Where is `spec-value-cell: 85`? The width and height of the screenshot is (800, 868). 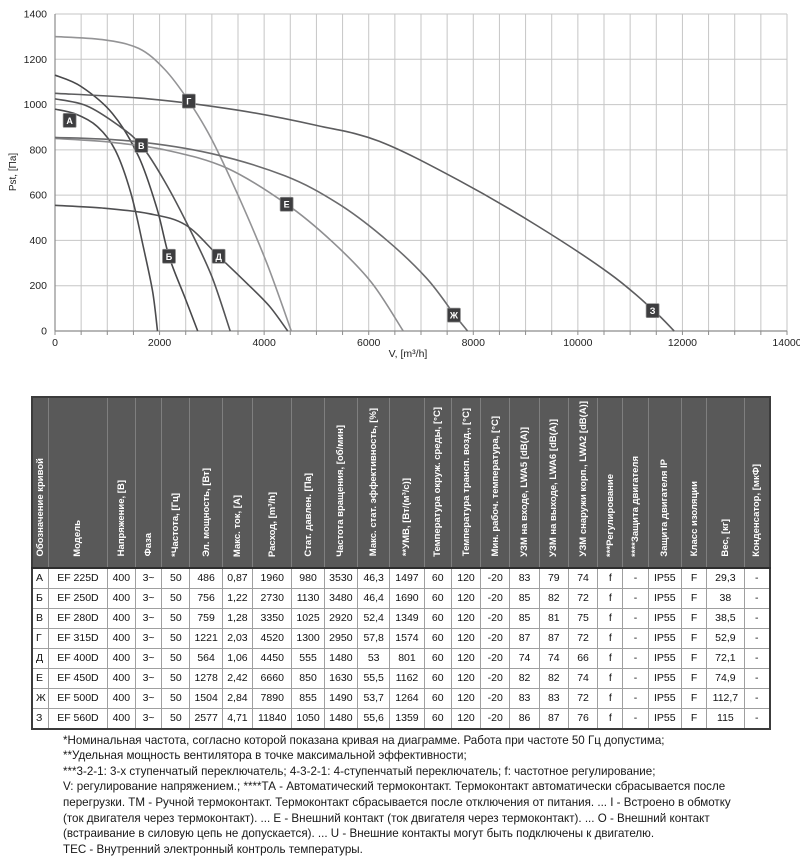 spec-value-cell: 85 is located at coordinates (524, 618).